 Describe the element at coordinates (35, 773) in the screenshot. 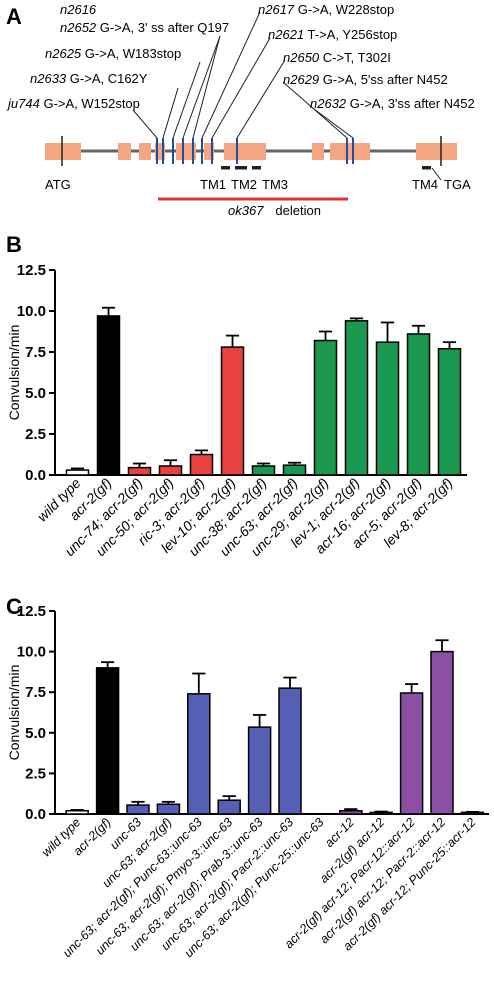

I see `panel-c-y-tick-label: 2.5` at that location.